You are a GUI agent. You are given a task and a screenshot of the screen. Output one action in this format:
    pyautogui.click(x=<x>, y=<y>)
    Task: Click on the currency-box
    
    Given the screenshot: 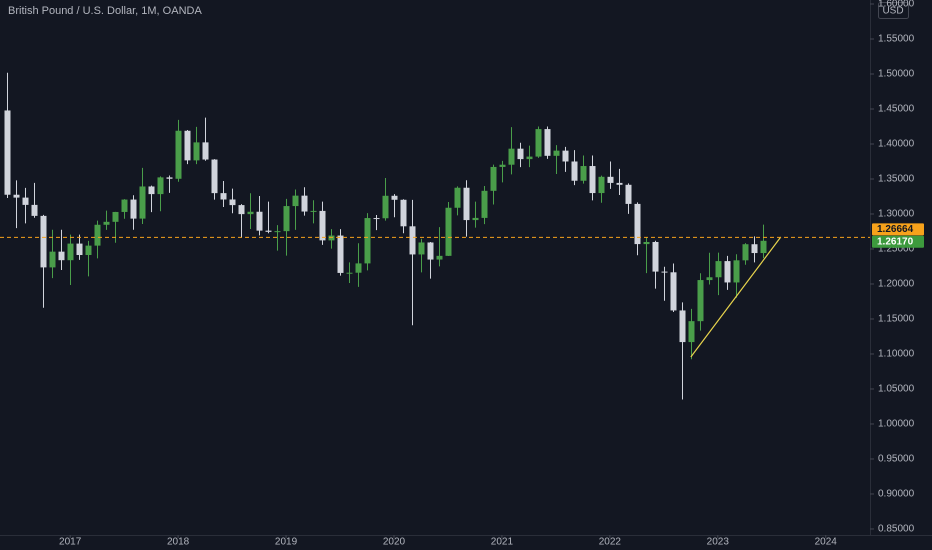 What is the action you would take?
    pyautogui.click(x=893, y=10)
    